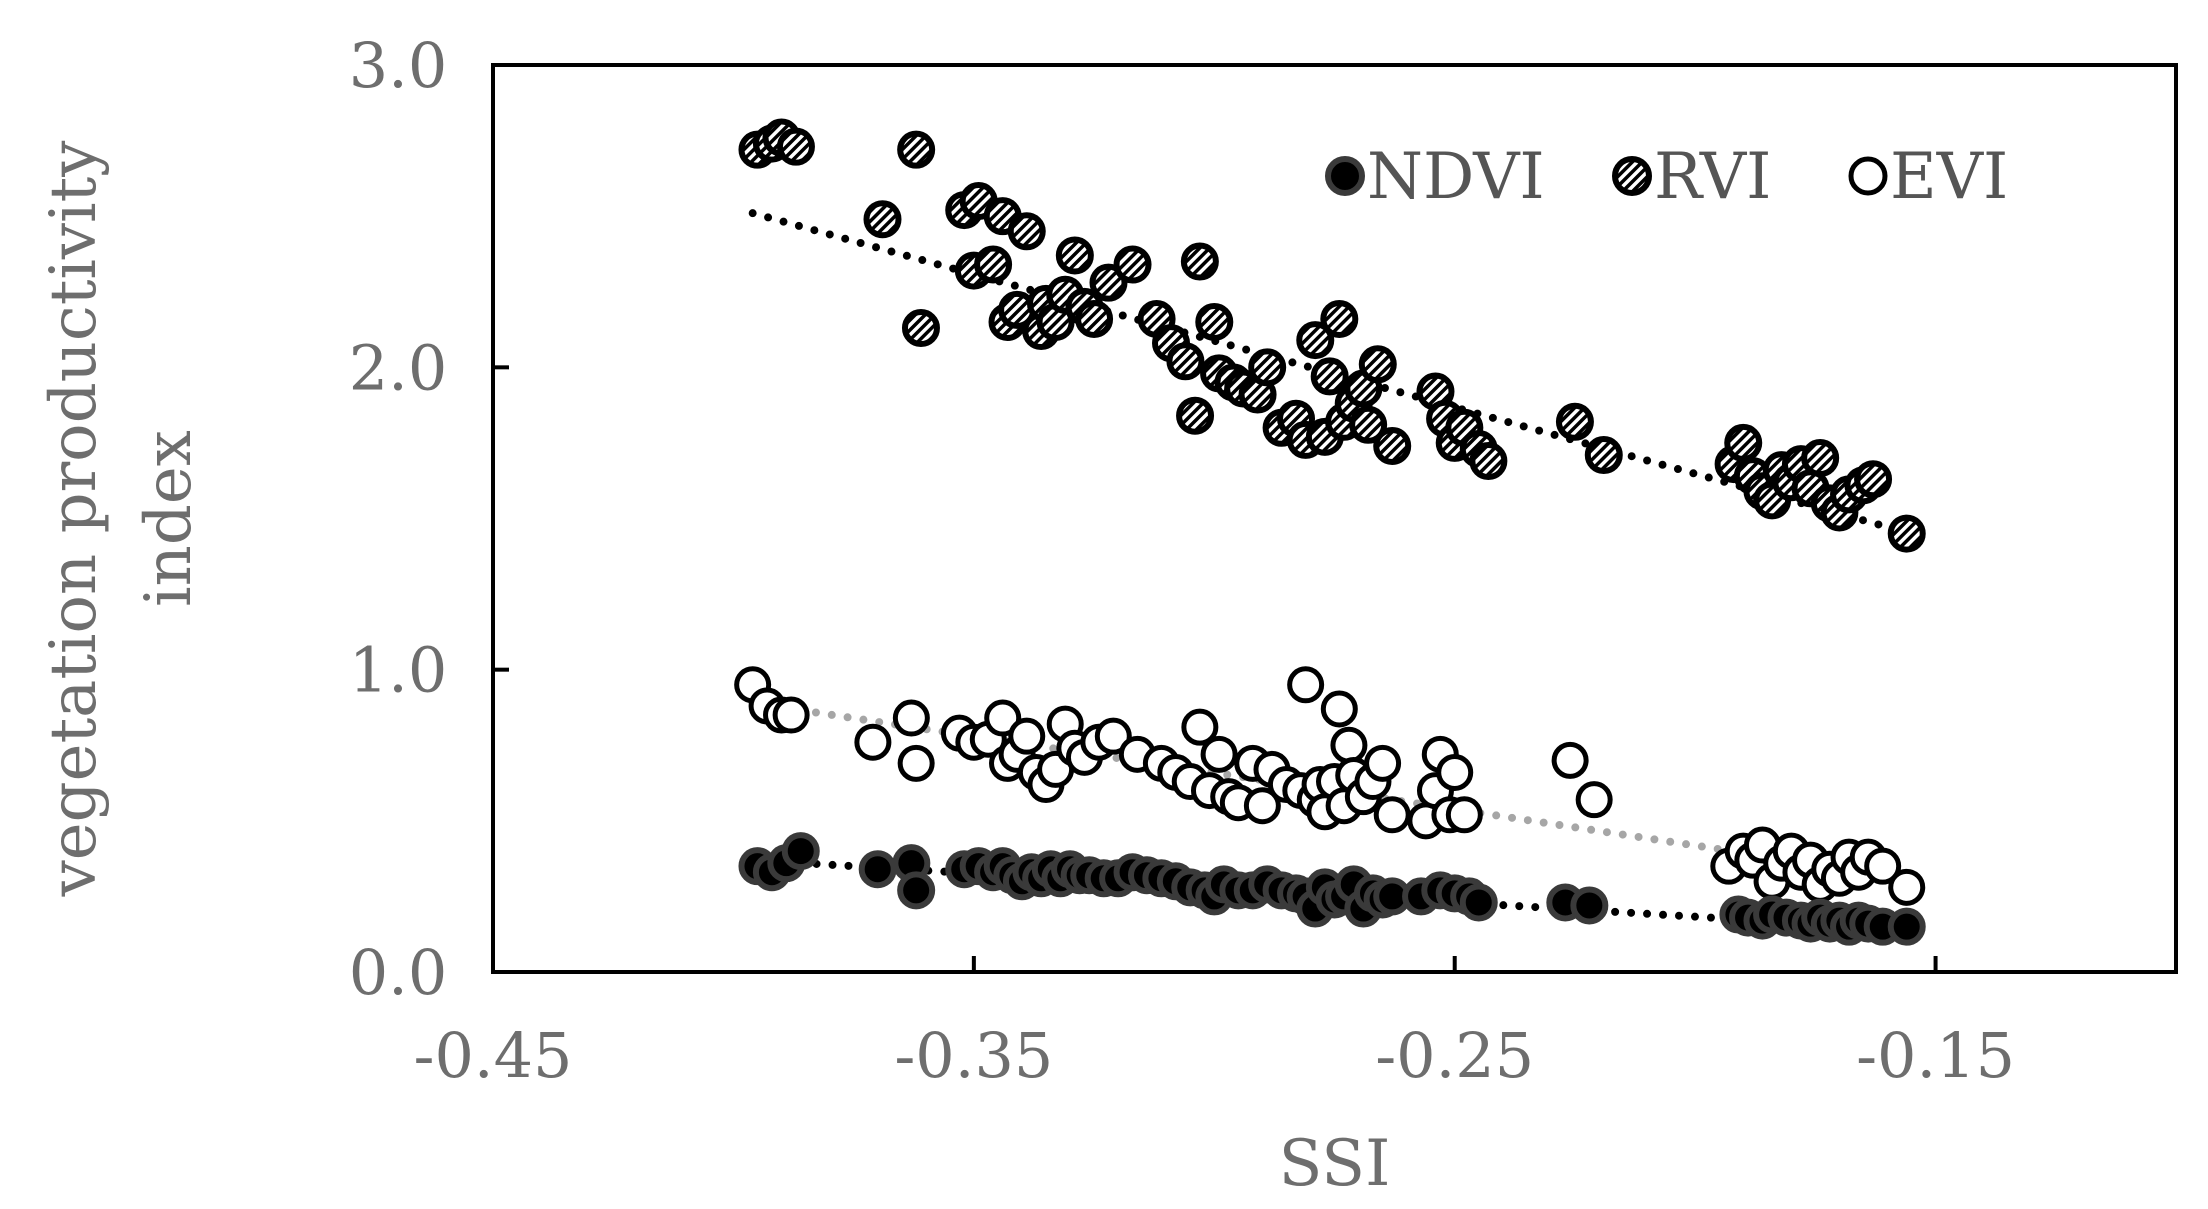  I want to click on legend-label-ndvi: NDVI, so click(1456, 177).